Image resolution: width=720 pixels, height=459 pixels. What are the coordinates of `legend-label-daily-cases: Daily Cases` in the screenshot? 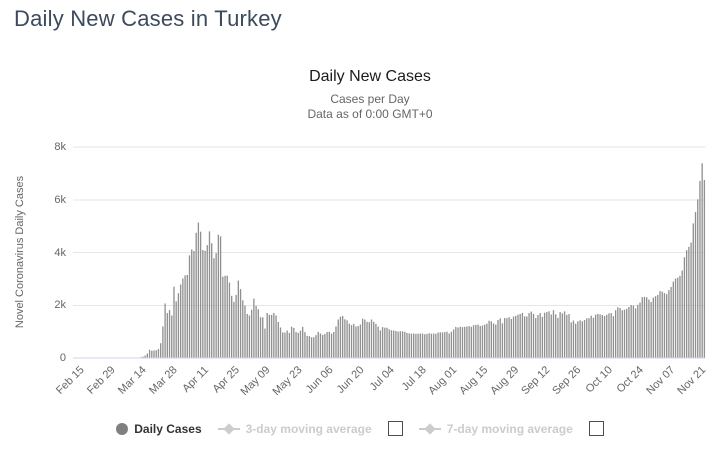 It's located at (168, 428).